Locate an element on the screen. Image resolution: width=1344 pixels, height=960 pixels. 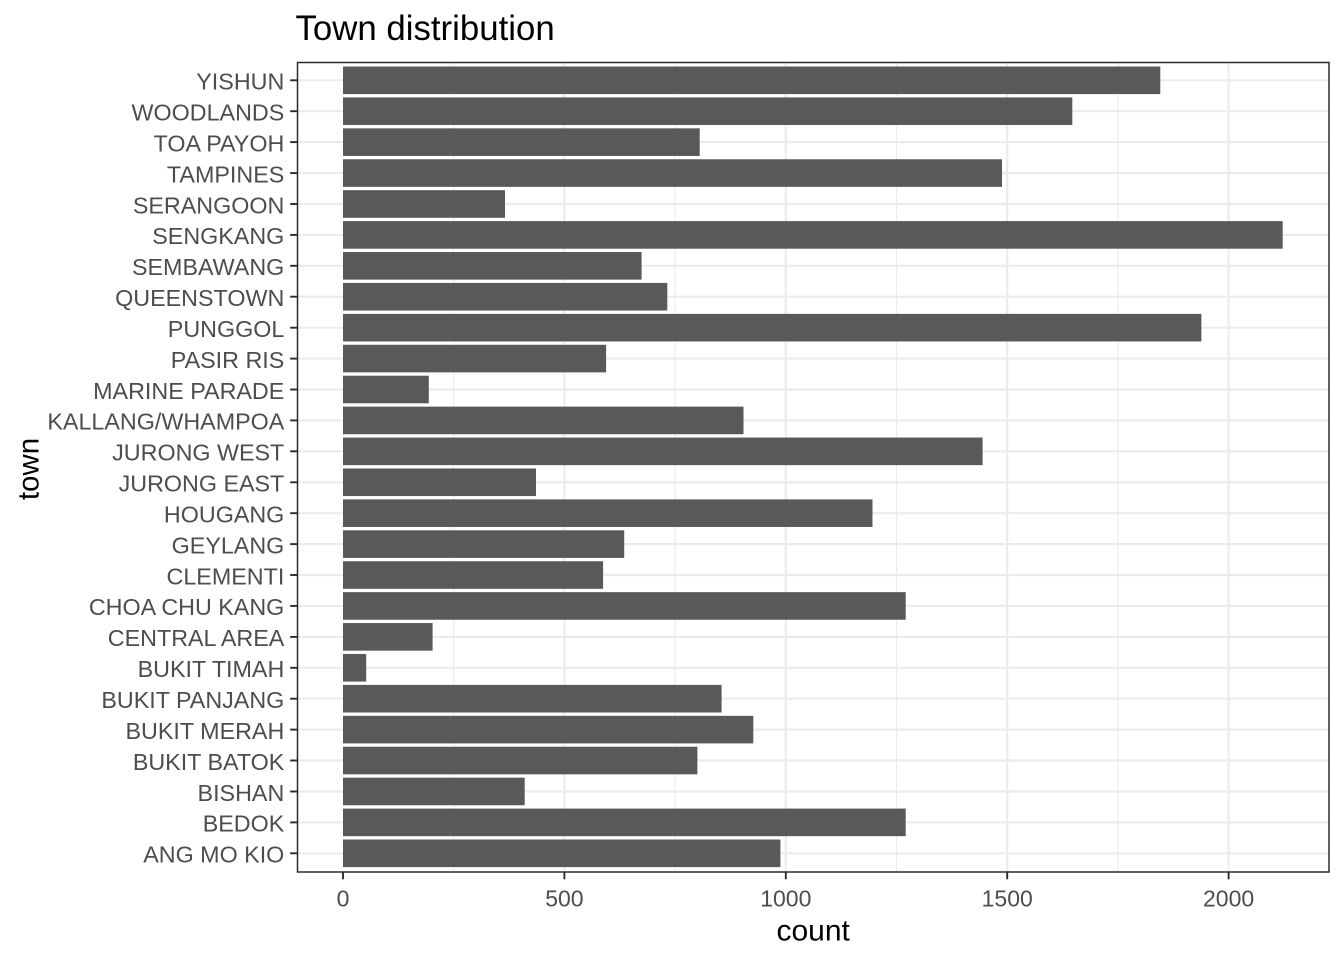
svg-text: TOA PAYOH is located at coordinates (219, 143).